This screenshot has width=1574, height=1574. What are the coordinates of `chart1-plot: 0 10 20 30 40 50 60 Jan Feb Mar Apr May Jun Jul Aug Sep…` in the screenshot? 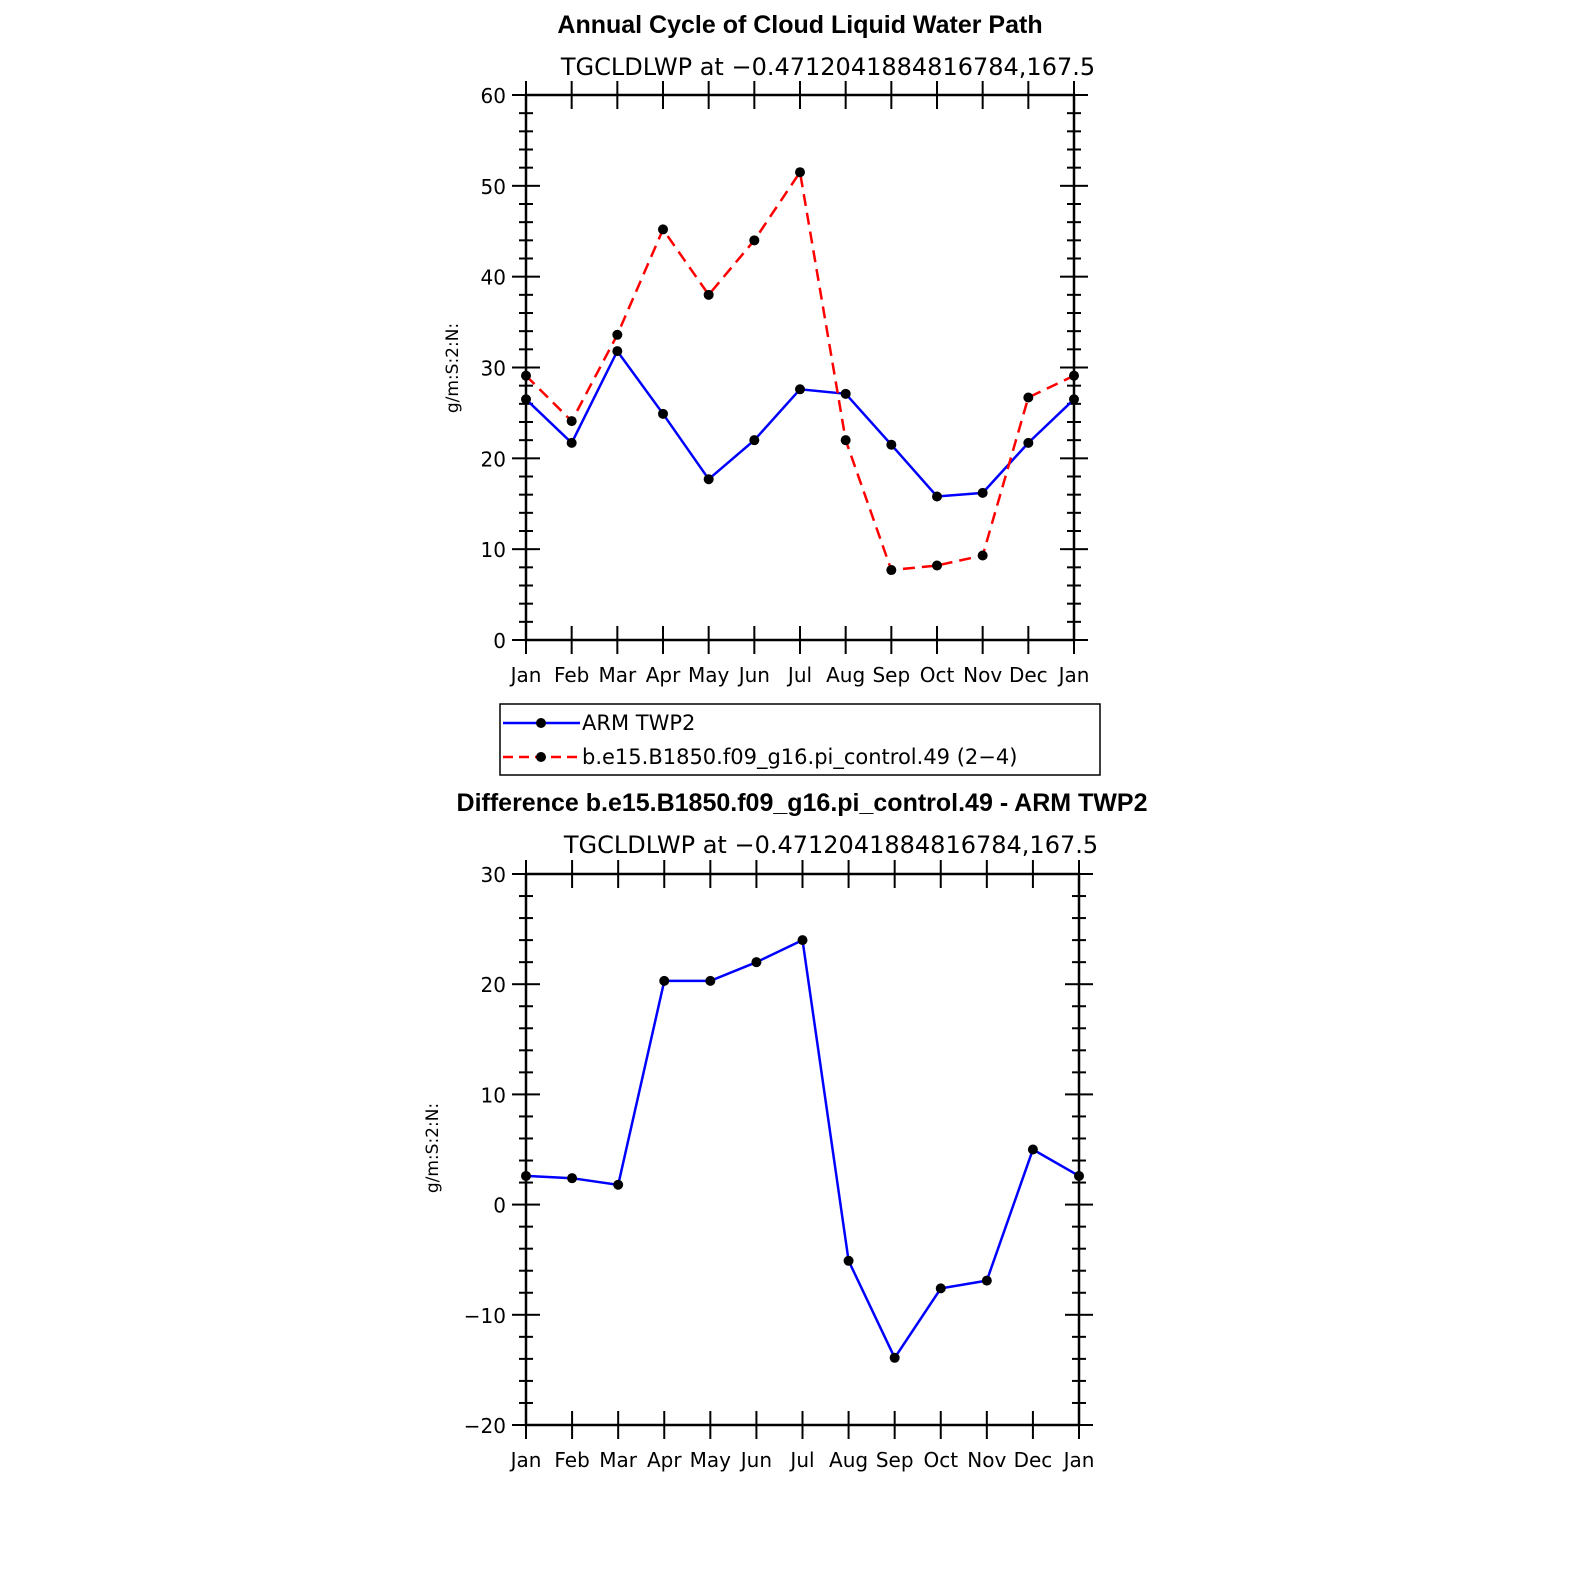 It's located at (785, 384).